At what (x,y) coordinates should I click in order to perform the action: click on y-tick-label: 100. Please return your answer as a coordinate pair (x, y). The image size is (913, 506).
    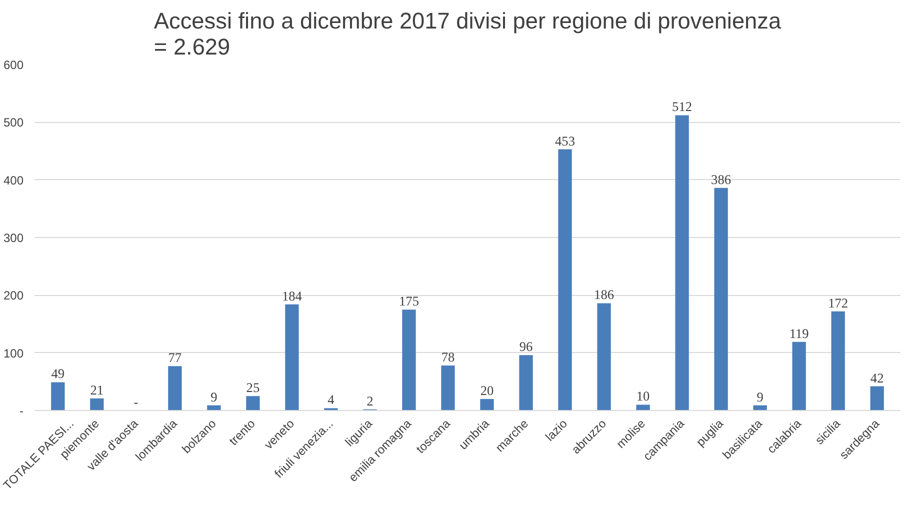
    Looking at the image, I should click on (13, 353).